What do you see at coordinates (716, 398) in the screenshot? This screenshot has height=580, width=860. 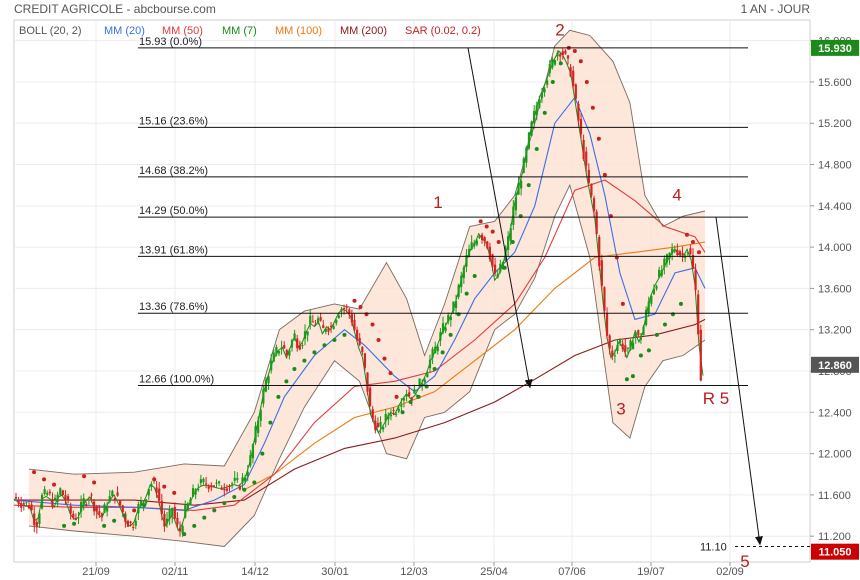 I see `wave-label: R 5` at bounding box center [716, 398].